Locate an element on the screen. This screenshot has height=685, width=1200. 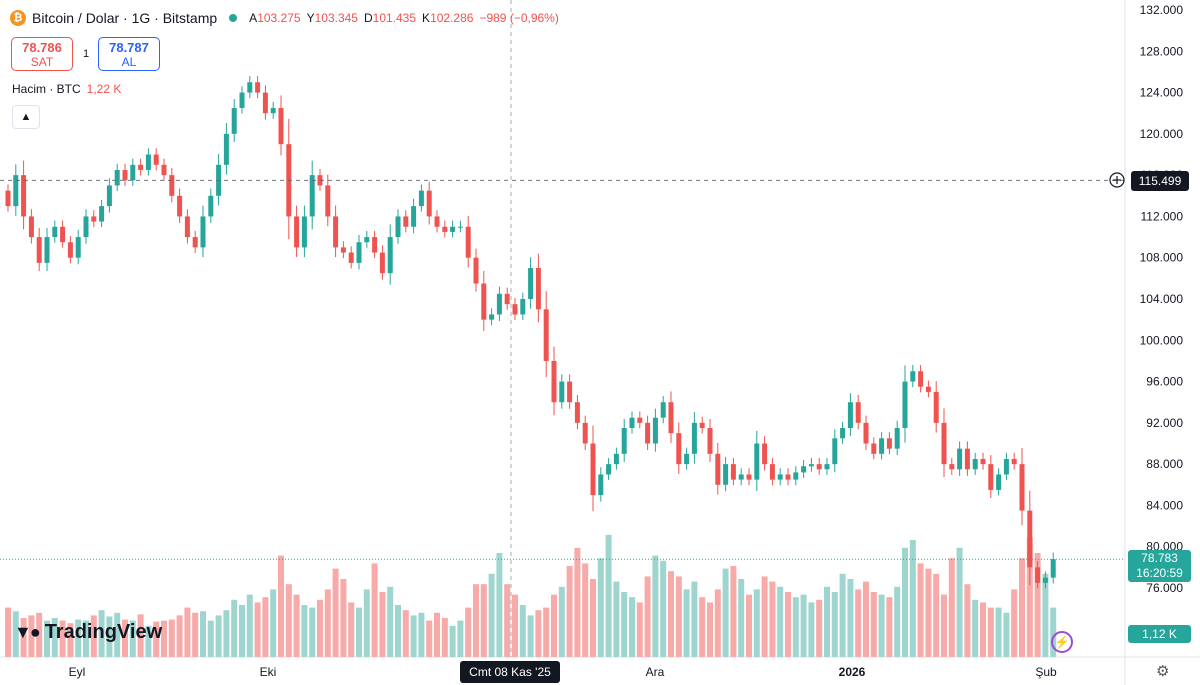
low-label: D is located at coordinates (368, 18).